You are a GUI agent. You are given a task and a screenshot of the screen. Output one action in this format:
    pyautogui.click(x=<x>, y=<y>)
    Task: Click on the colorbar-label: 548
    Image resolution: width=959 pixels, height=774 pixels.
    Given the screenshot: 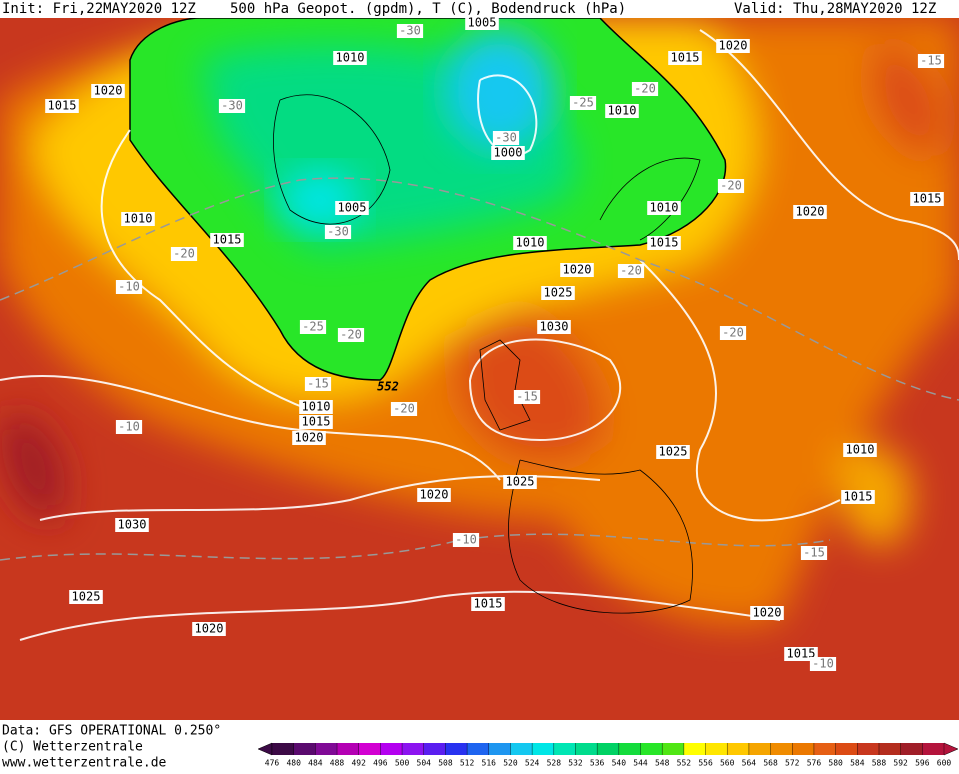 What is the action you would take?
    pyautogui.click(x=662, y=763)
    